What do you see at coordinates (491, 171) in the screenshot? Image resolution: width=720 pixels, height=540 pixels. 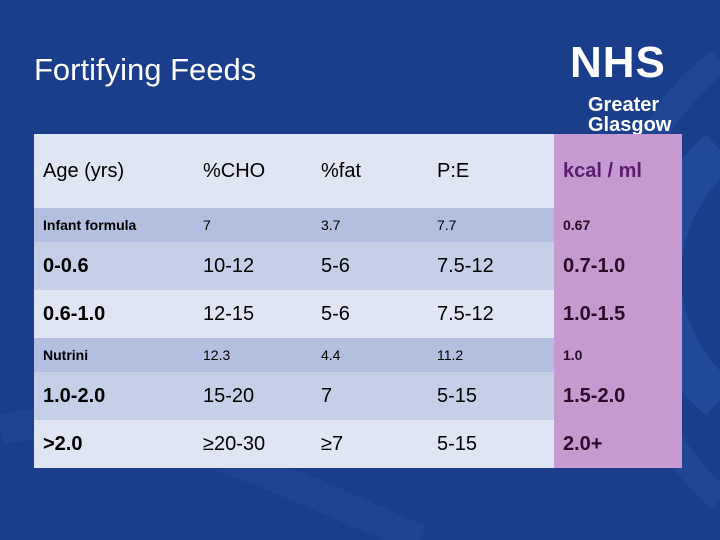 I see `header-pe: P:E` at bounding box center [491, 171].